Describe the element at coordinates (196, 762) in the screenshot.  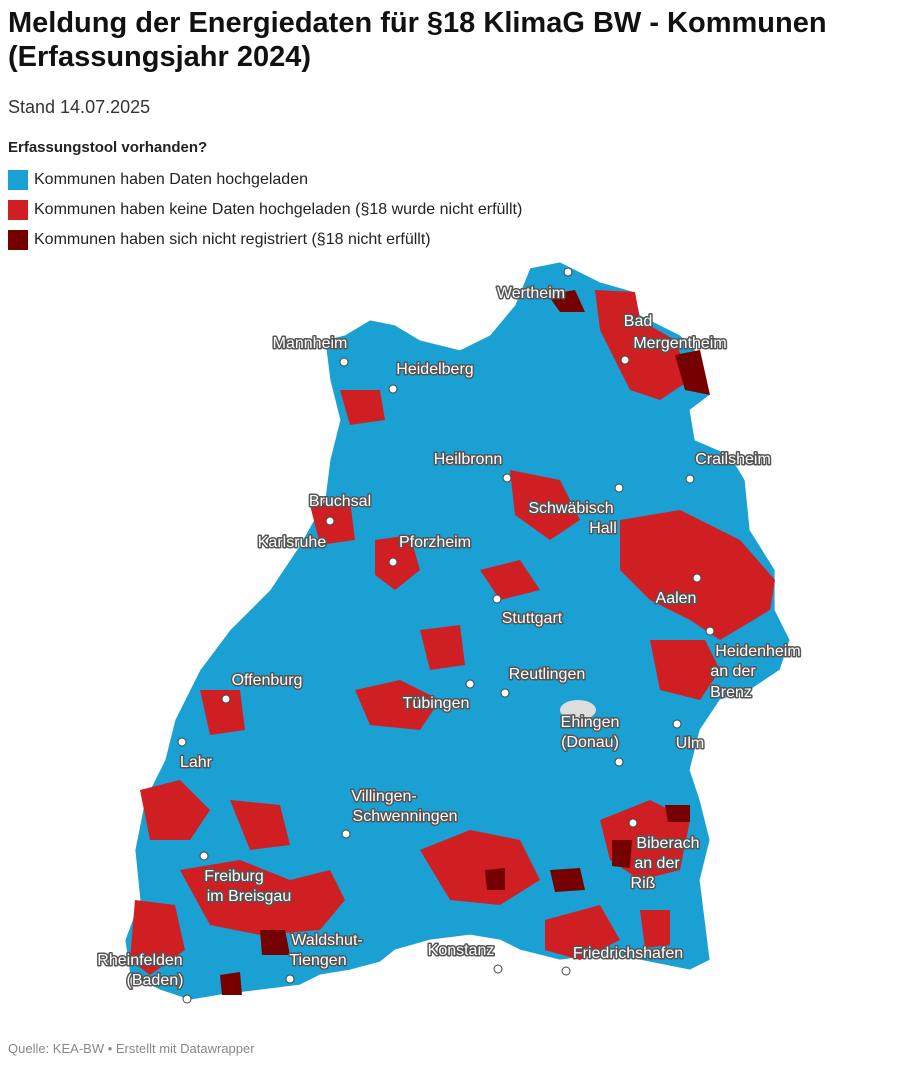
I see `city-label: Lahr` at that location.